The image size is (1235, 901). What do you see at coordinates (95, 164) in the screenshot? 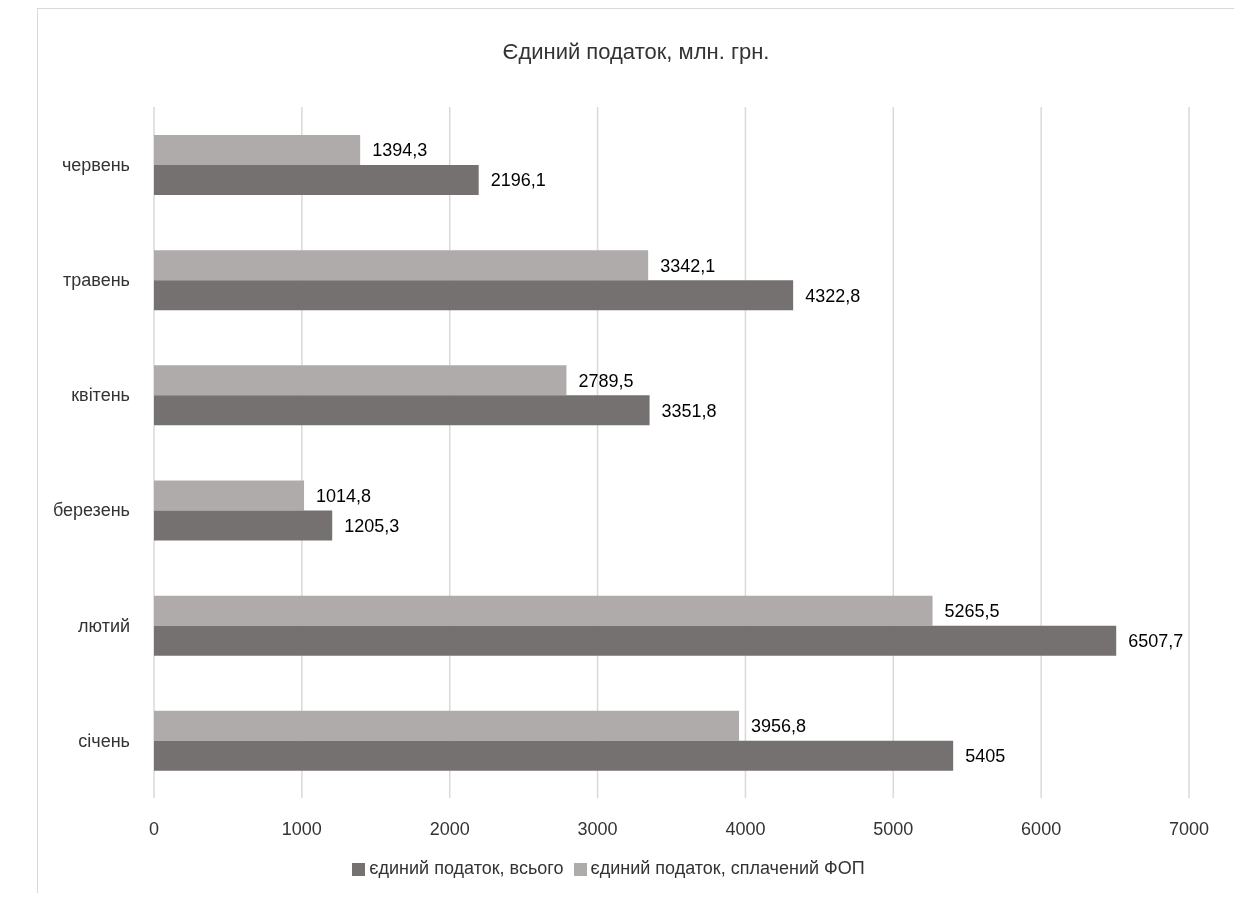
I see `y-tick-label: червень` at bounding box center [95, 164].